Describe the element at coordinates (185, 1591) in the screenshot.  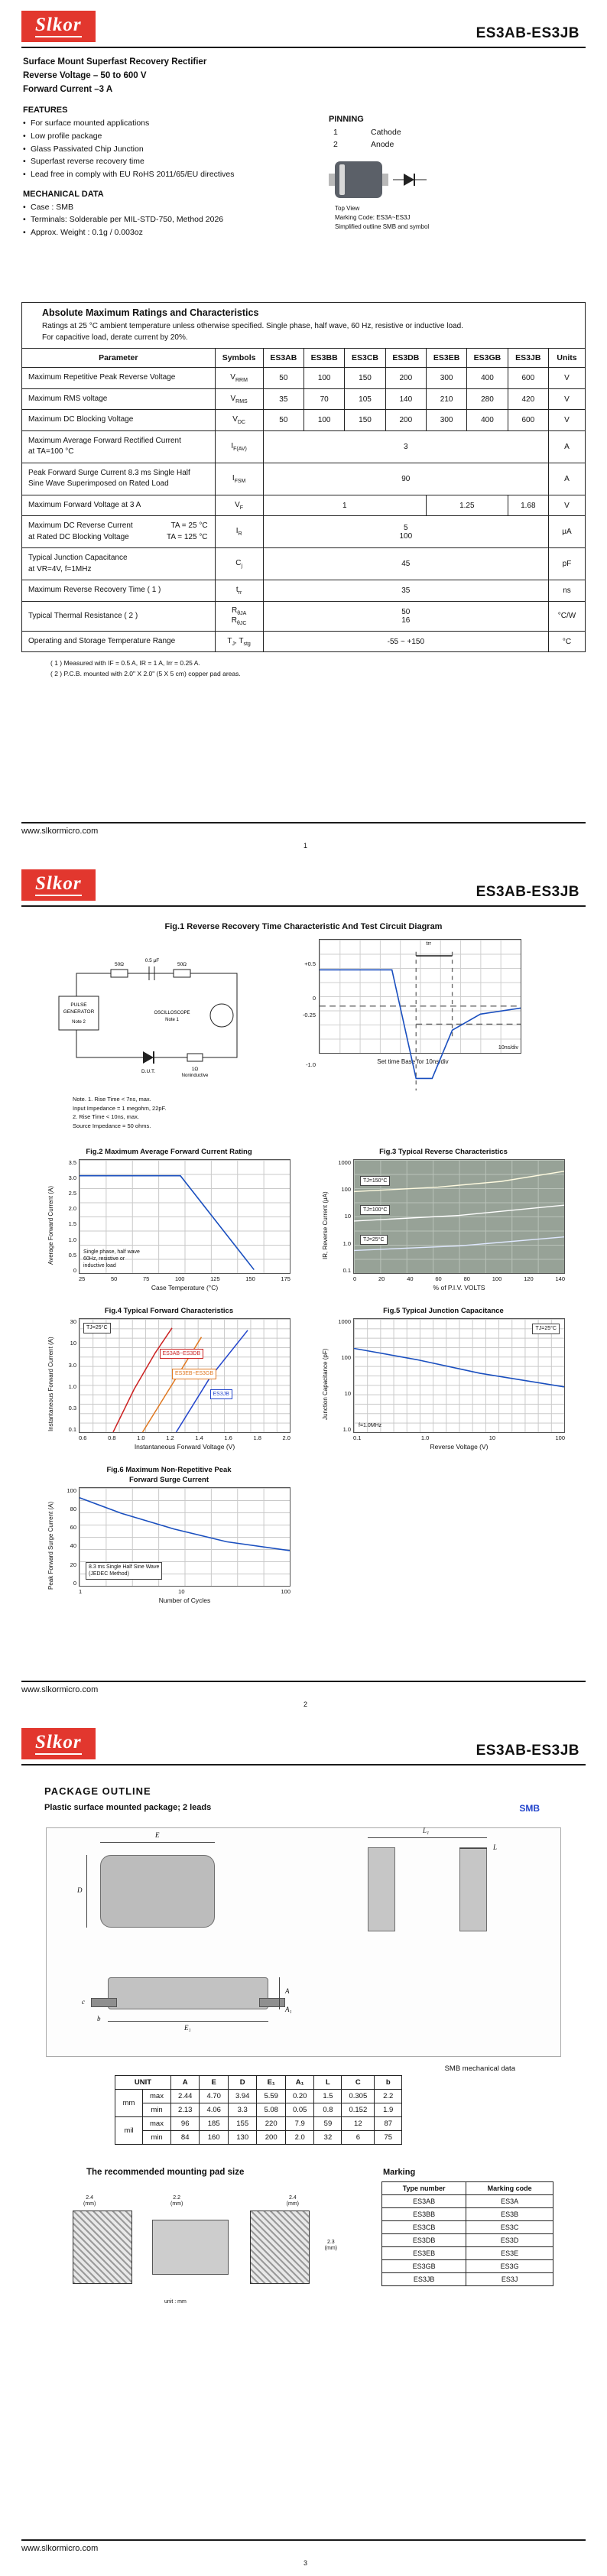
I see `fig6-xticks: 1 10 100` at that location.